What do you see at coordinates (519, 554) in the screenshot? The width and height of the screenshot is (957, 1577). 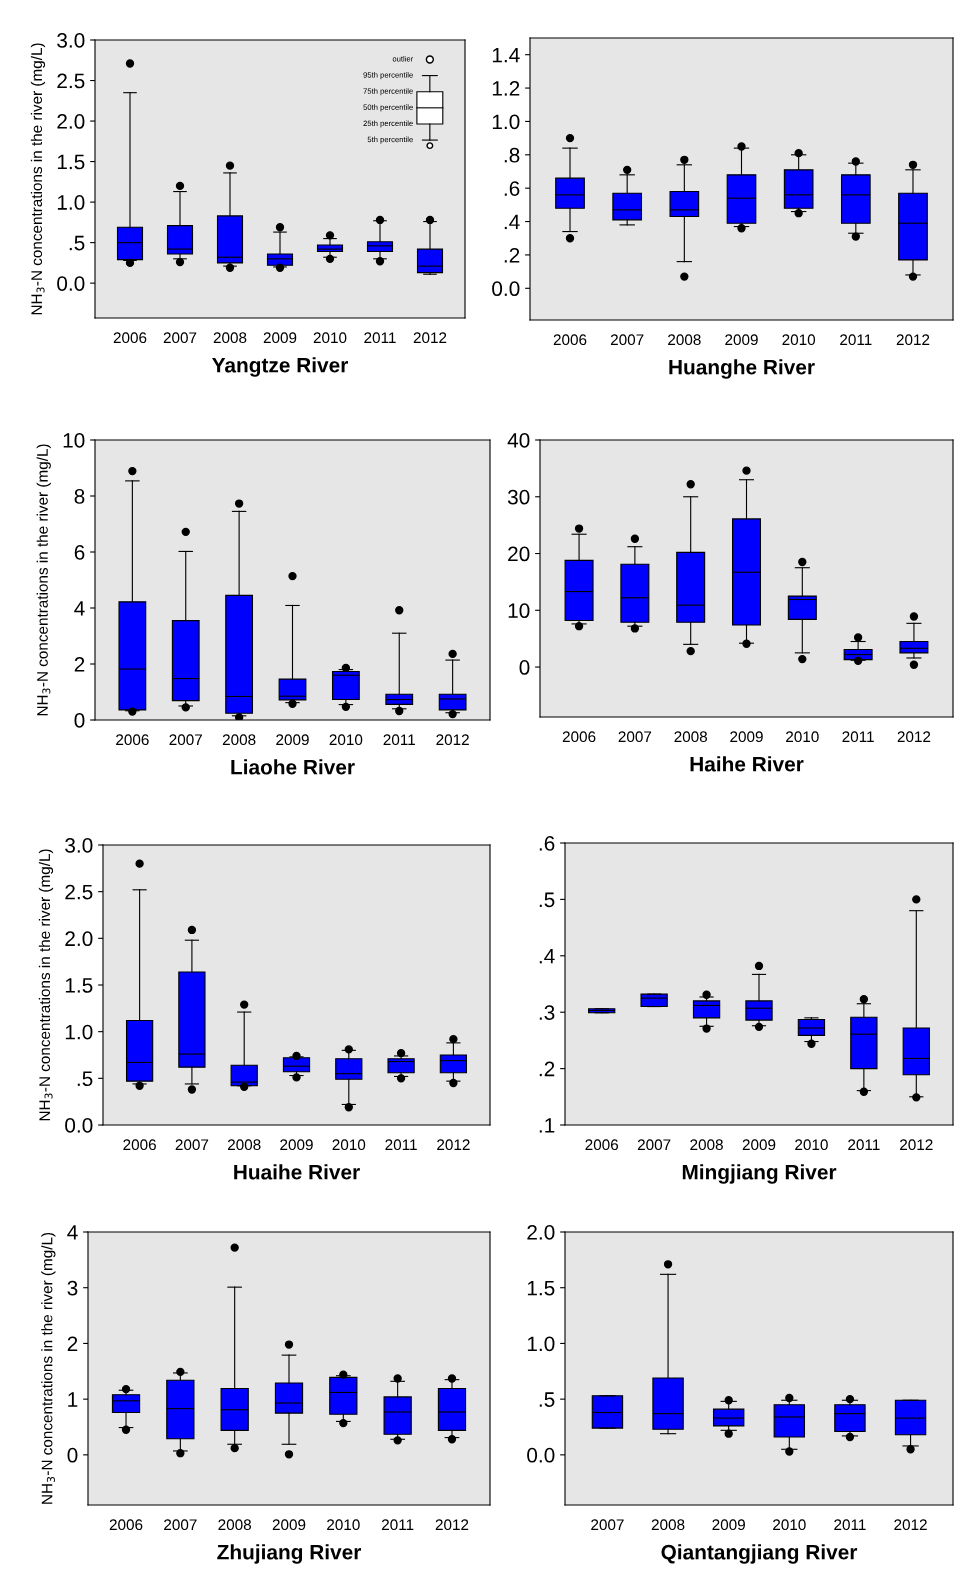 I see `y-tick-label: 20` at bounding box center [519, 554].